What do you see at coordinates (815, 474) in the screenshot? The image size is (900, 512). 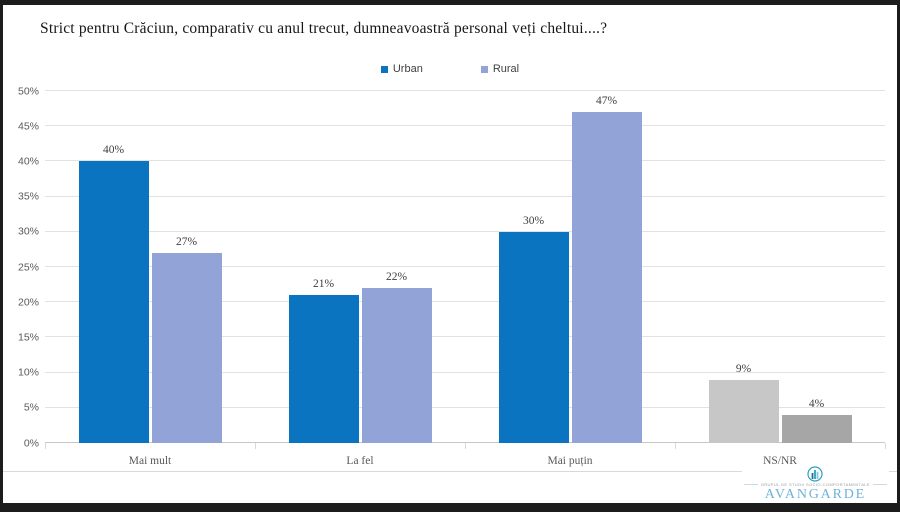 I see `avangarde-bar-chart-icon` at bounding box center [815, 474].